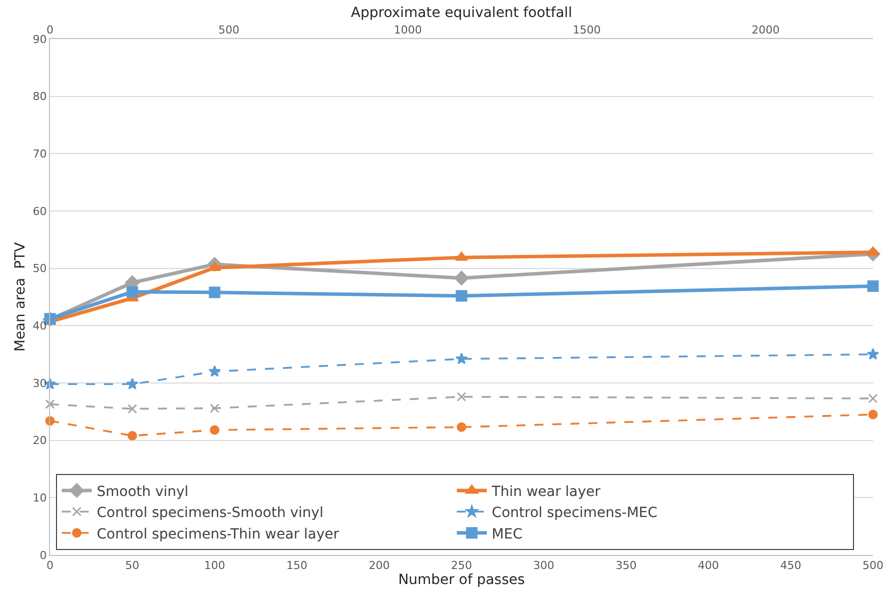 This screenshot has height=596, width=896. What do you see at coordinates (142, 492) in the screenshot?
I see `legend-label: Smooth vinyl` at bounding box center [142, 492].